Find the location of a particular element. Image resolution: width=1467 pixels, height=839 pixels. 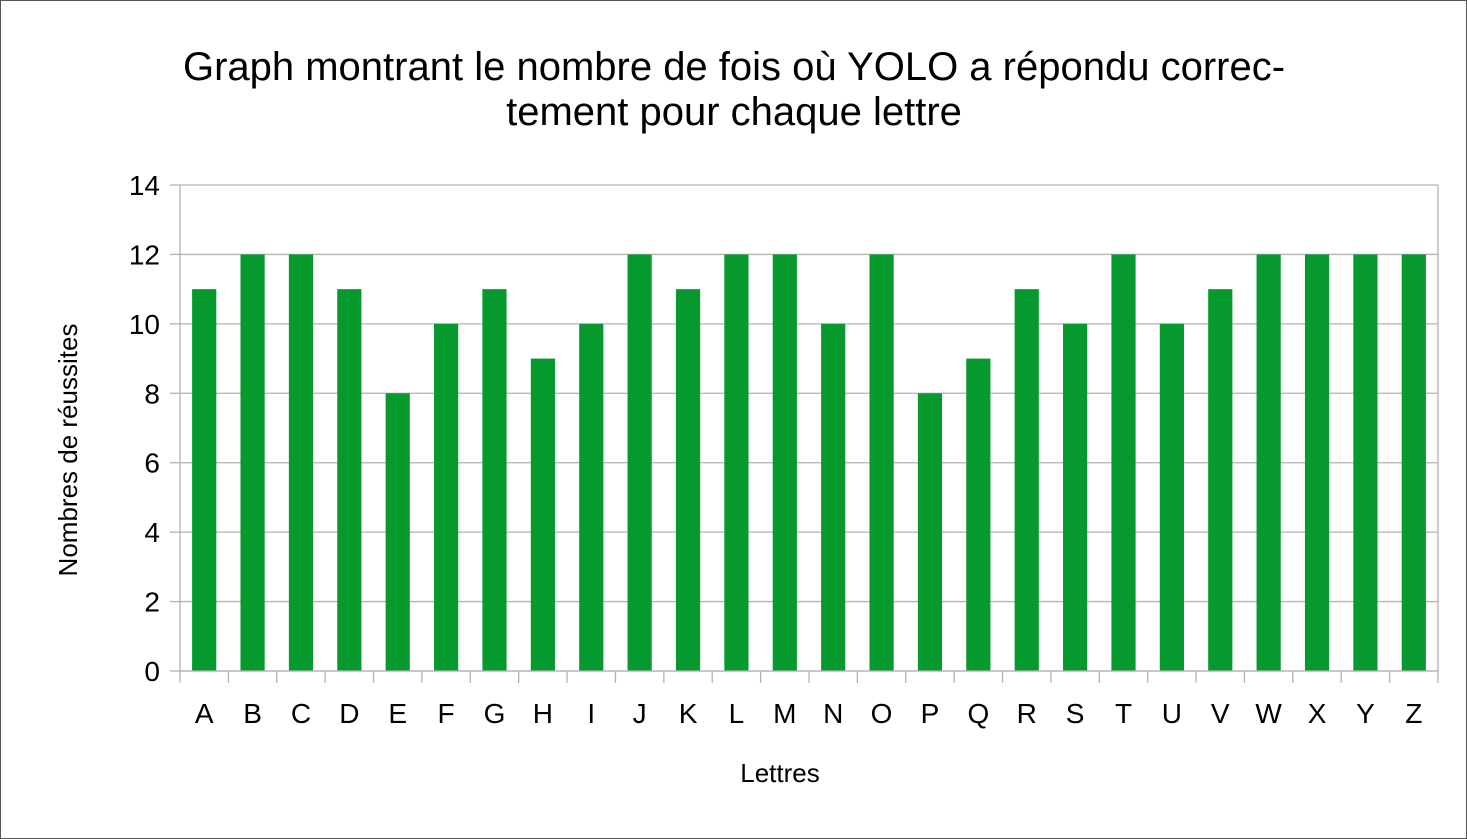

x-tick-label-K: K is located at coordinates (688, 713).